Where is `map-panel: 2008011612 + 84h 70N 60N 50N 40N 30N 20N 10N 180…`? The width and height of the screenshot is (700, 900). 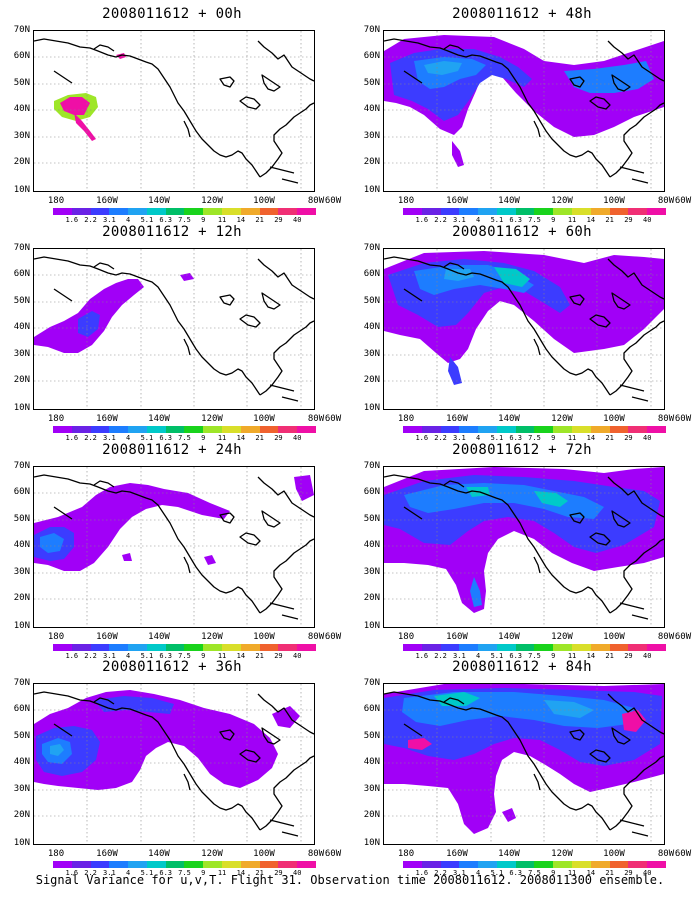
map-panel: 2008011612 + 84h 70N 60N 50N 40N 30N 20N 10N 180… is located at coordinates (520, 768).